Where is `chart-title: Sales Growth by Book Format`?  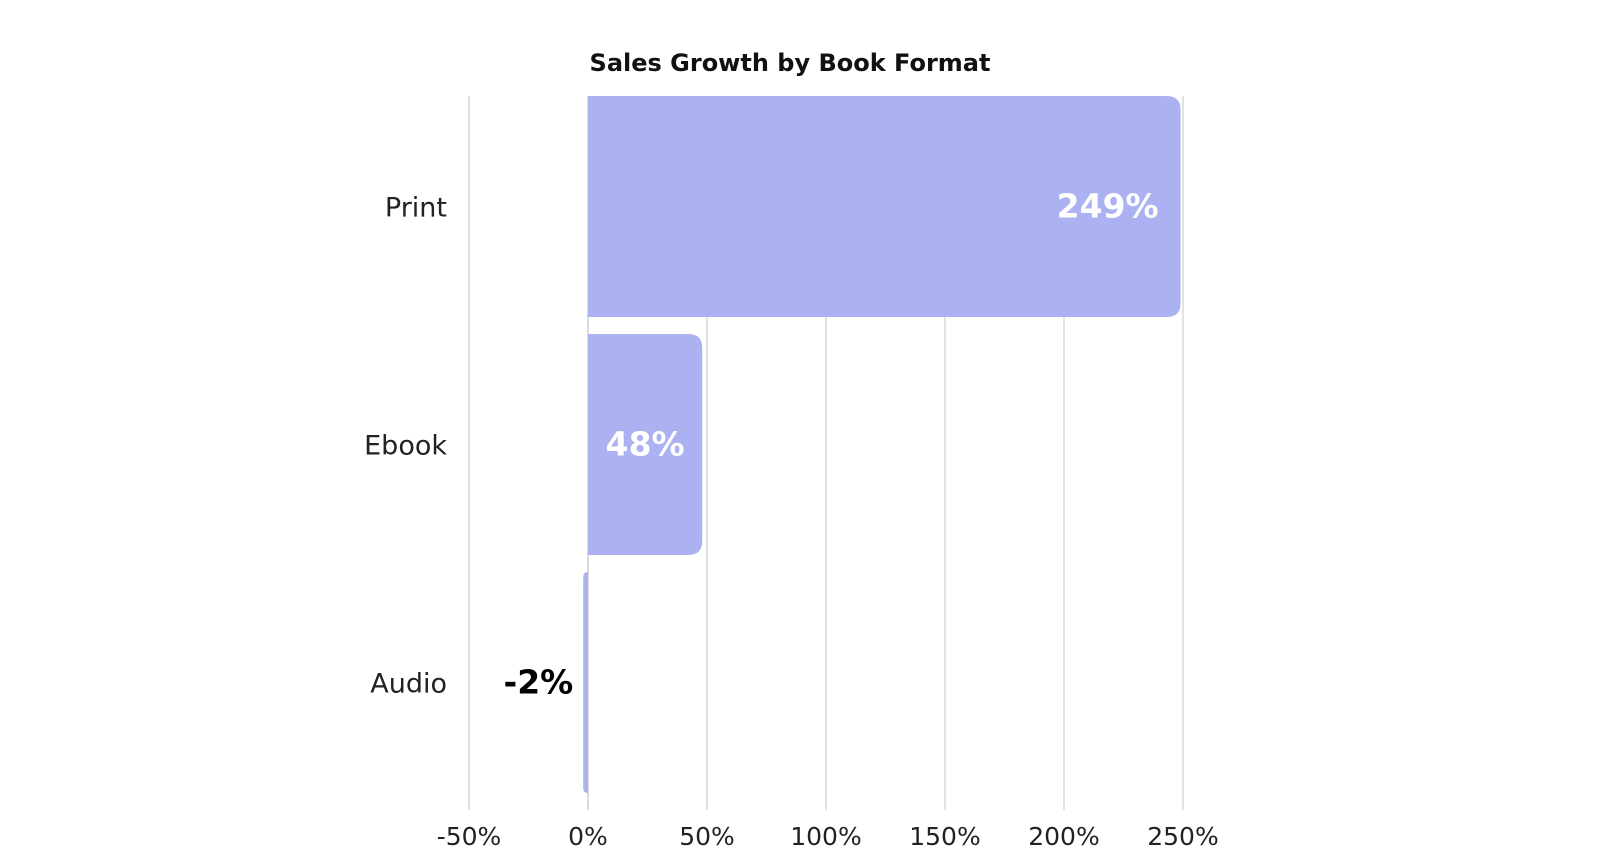
chart-title: Sales Growth by Book Format is located at coordinates (790, 63).